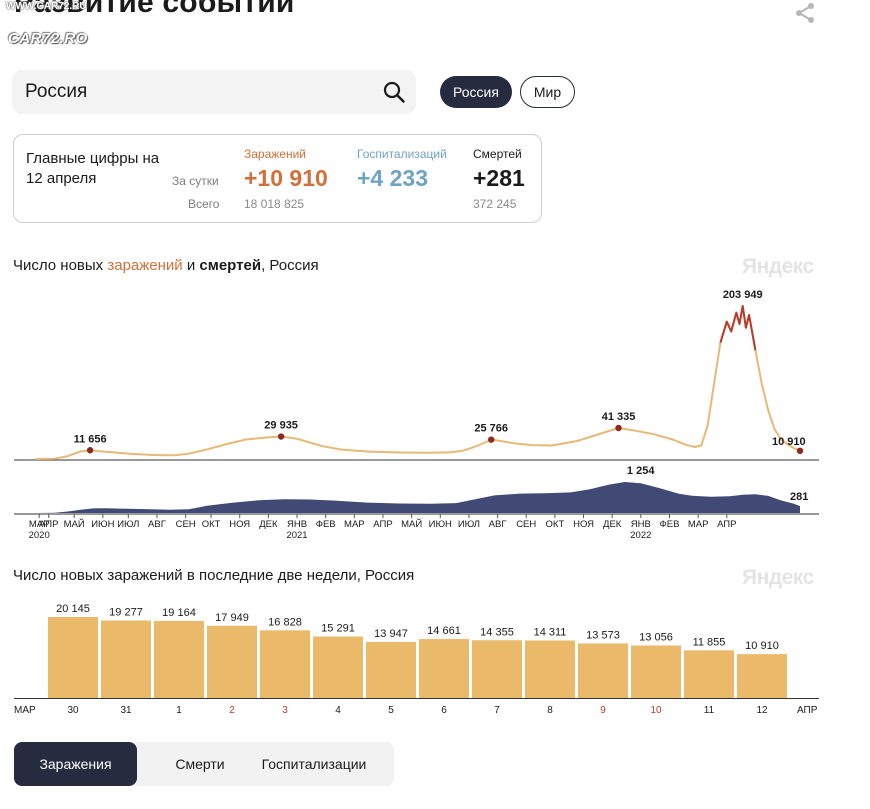  Describe the element at coordinates (762, 646) in the screenshot. I see `bar-value-label: 10 910` at that location.